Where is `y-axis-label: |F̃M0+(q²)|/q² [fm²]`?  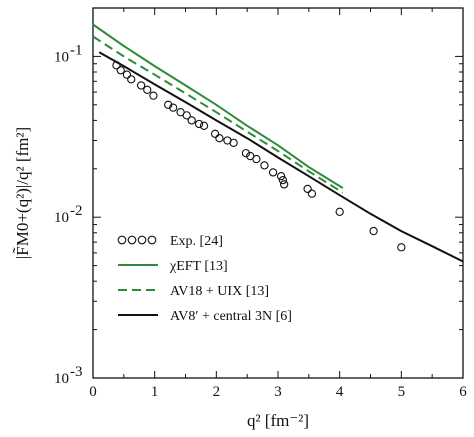
y-axis-label: |F̃M0+(q²)|/q² [fm²] is located at coordinates (22, 193).